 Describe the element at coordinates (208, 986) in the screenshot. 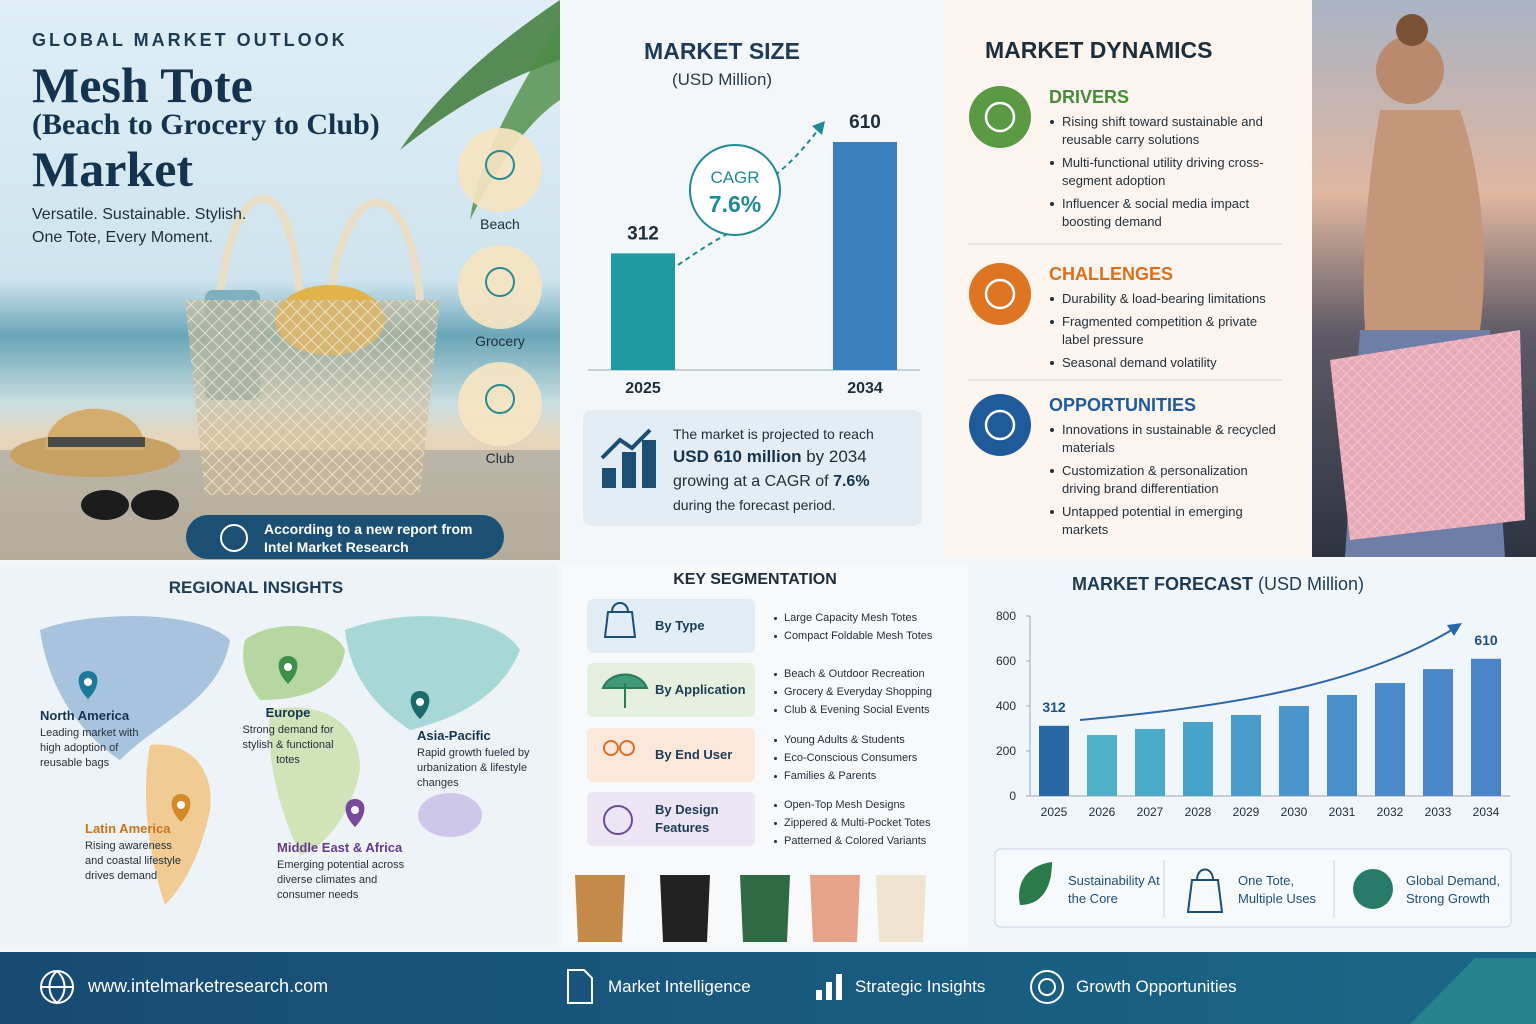

I see `footer-url: www.intelmarketresearch.com` at that location.